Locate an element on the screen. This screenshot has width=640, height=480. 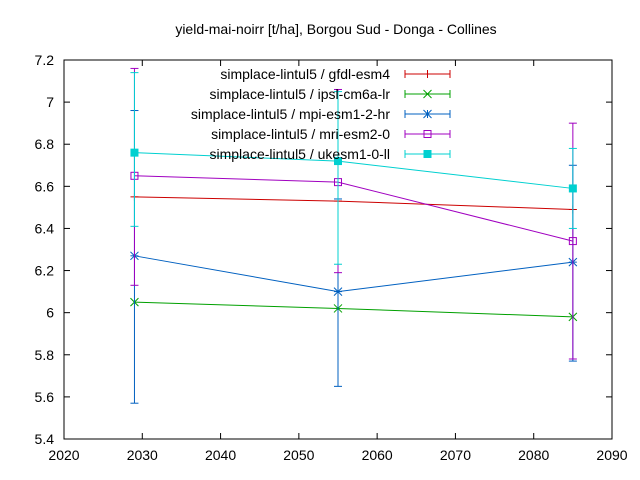
x-tick-label: 2050 is located at coordinates (298, 455).